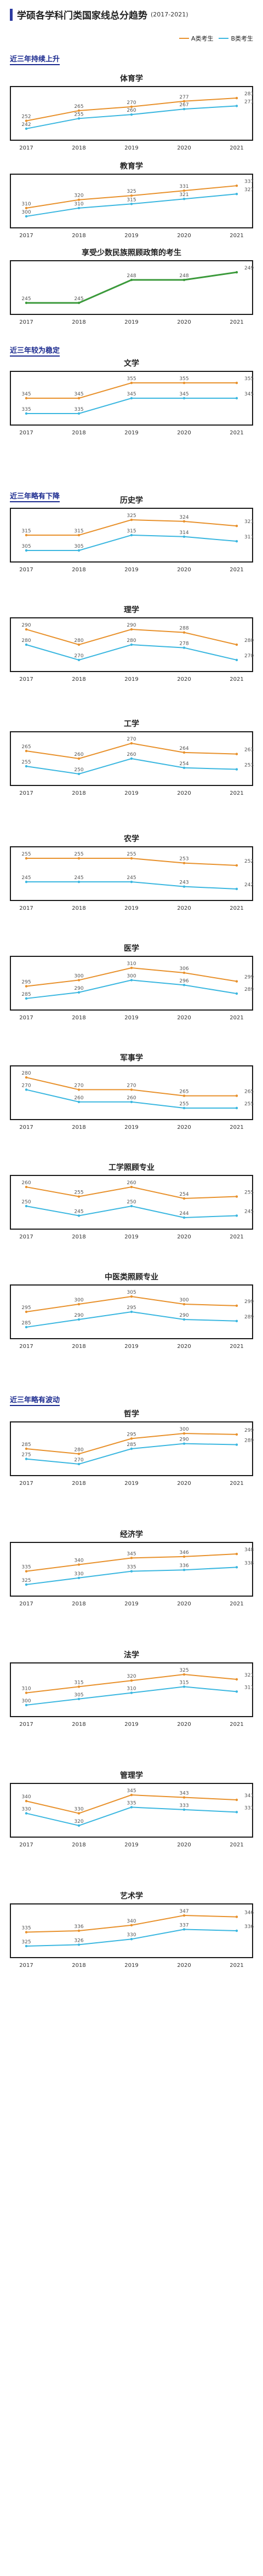 The image size is (263, 2576). What do you see at coordinates (131, 364) in the screenshot?
I see `chart-title: 文学` at bounding box center [131, 364].